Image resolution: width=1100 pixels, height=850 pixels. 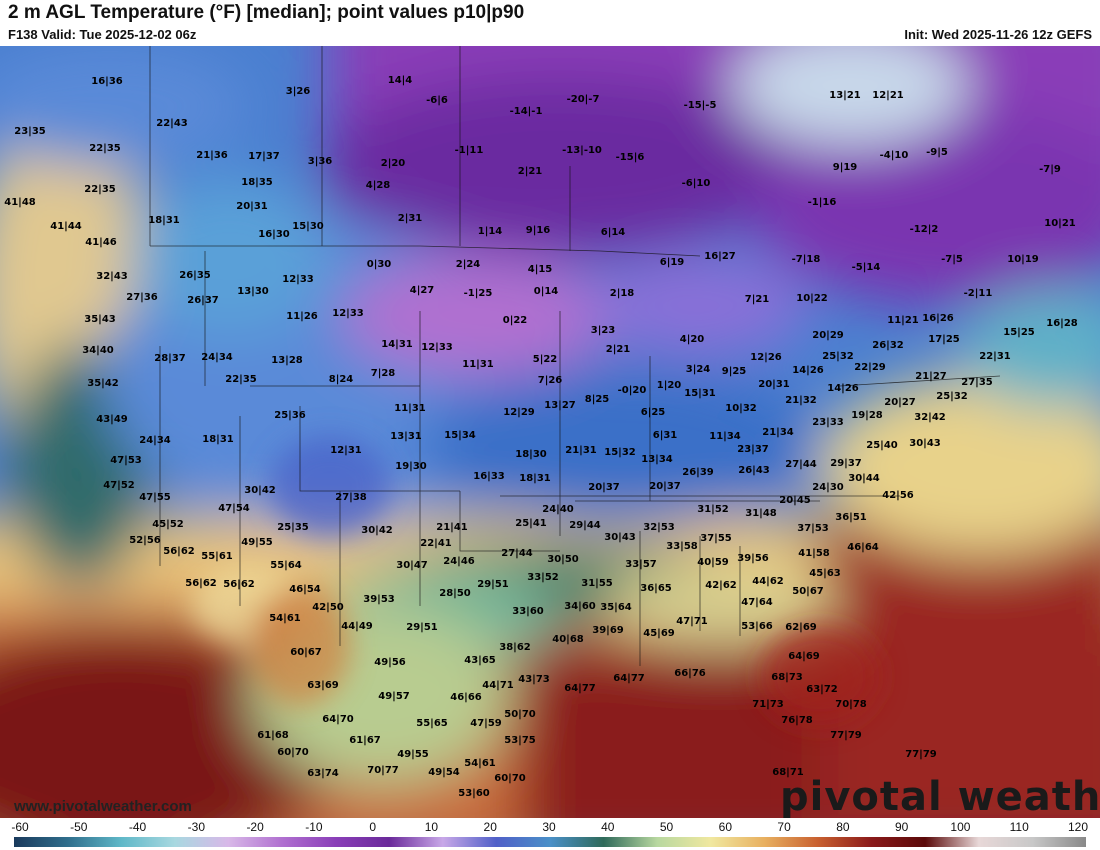 What do you see at coordinates (486, 723) in the screenshot?
I see `point-value-label: 47|59` at bounding box center [486, 723].